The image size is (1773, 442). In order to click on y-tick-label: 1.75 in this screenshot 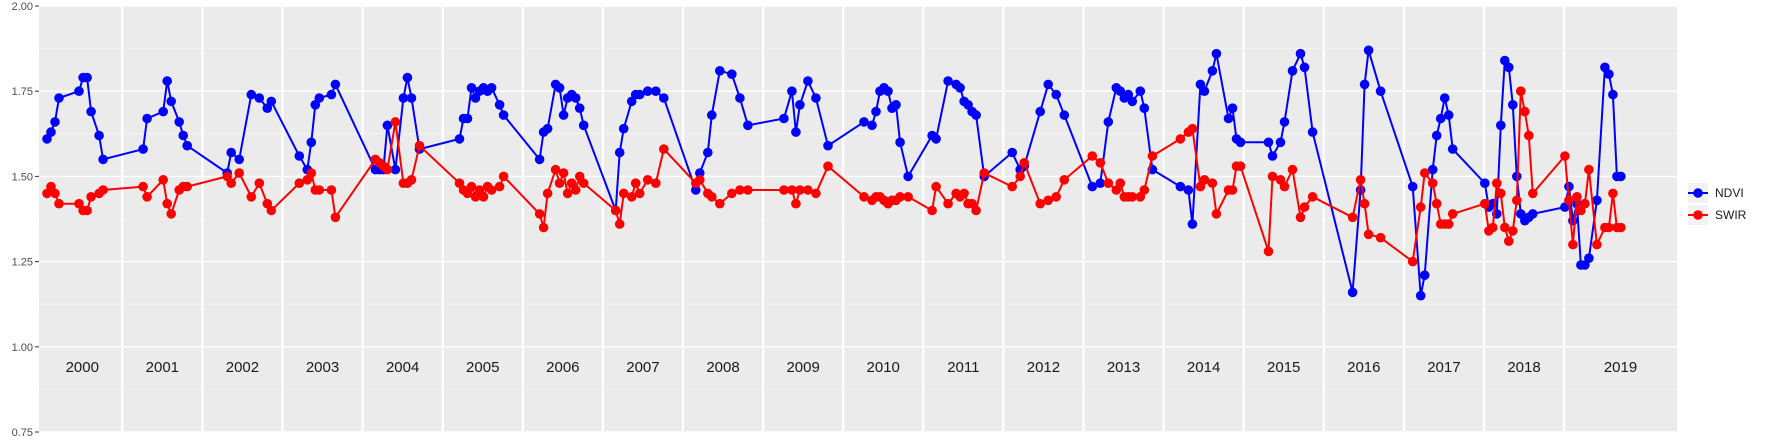, I will do `click(22, 92)`.